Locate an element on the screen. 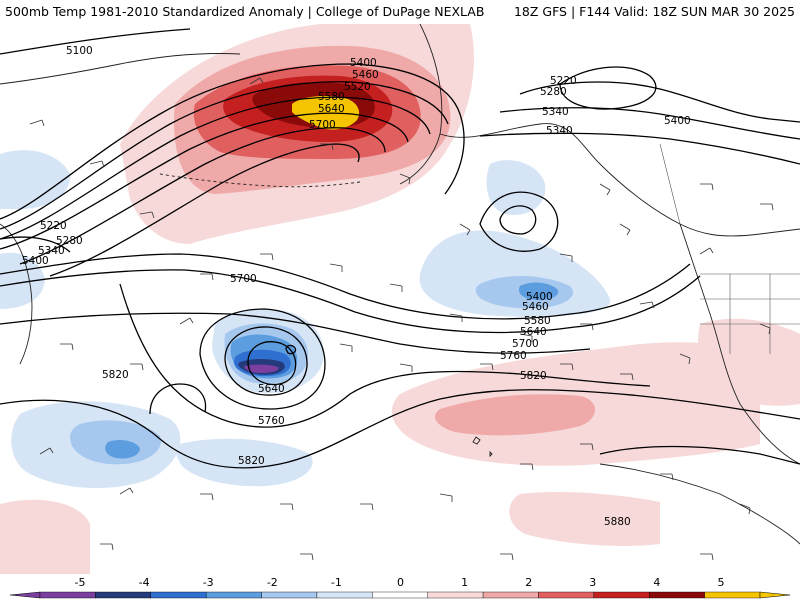 The width and height of the screenshot is (800, 600). contour-5580-north is located at coordinates (204, 181).